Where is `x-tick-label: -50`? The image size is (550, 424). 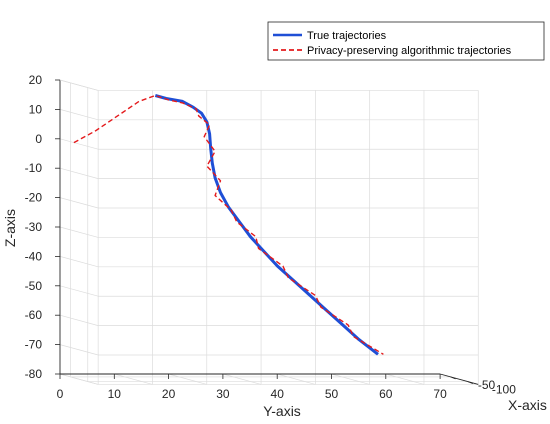
x-tick-label: -50 is located at coordinates (487, 385).